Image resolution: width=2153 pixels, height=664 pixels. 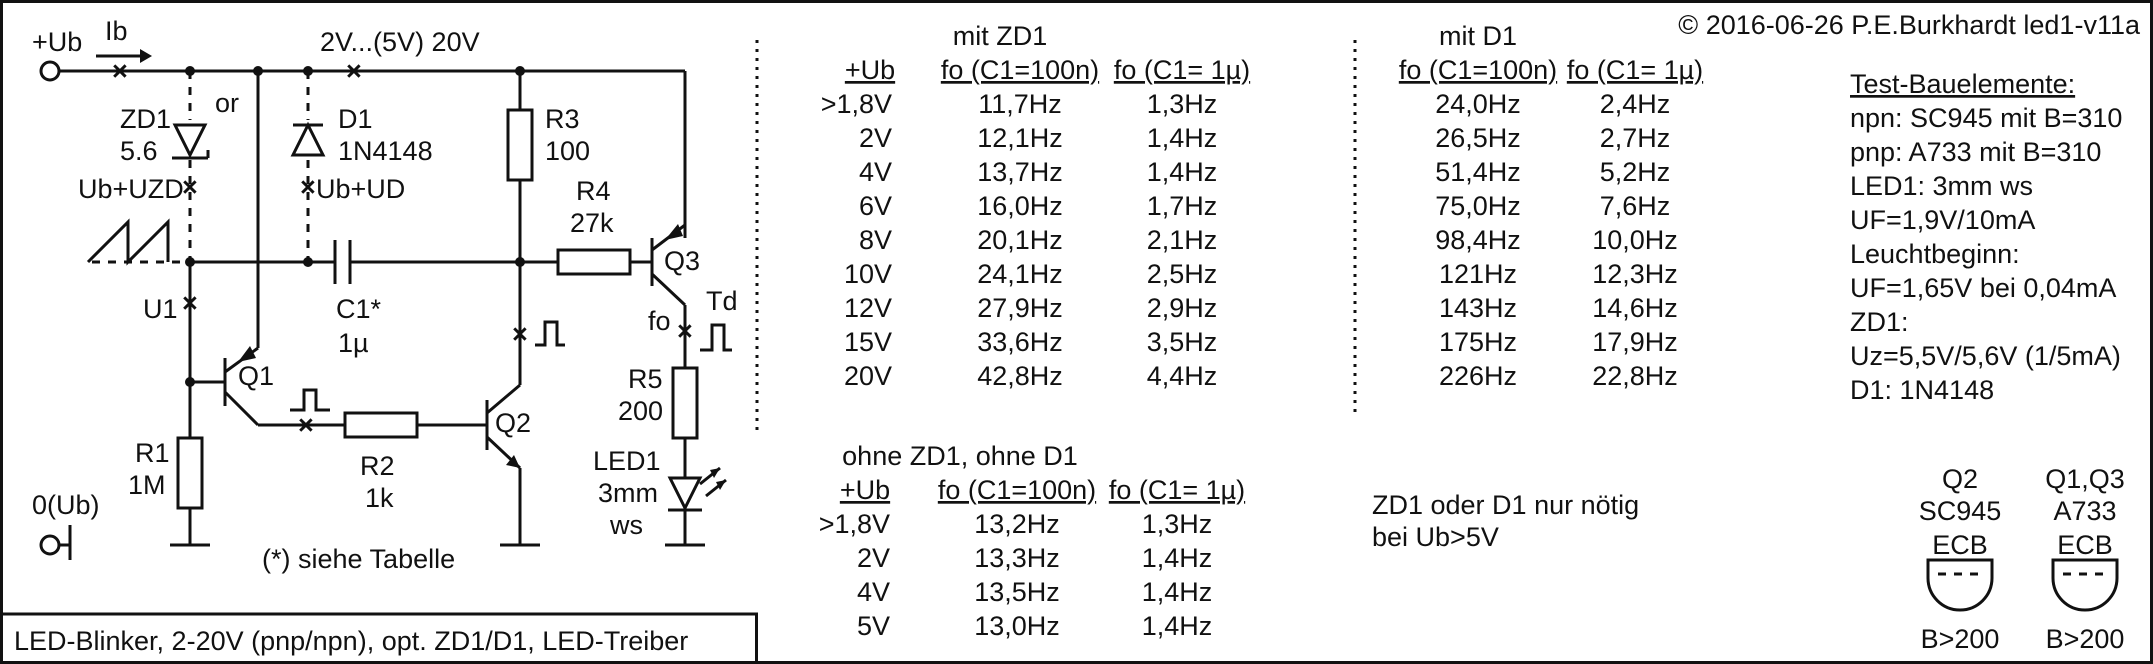 What do you see at coordinates (145, 119) in the screenshot?
I see `zd1-label: ZD1` at bounding box center [145, 119].